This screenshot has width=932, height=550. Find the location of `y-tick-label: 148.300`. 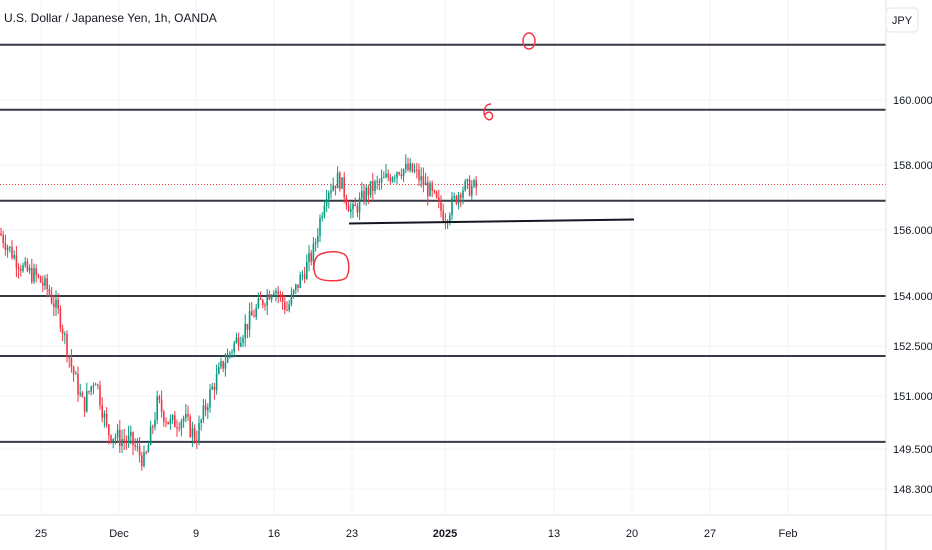

y-tick-label: 148.300 is located at coordinates (912, 490).